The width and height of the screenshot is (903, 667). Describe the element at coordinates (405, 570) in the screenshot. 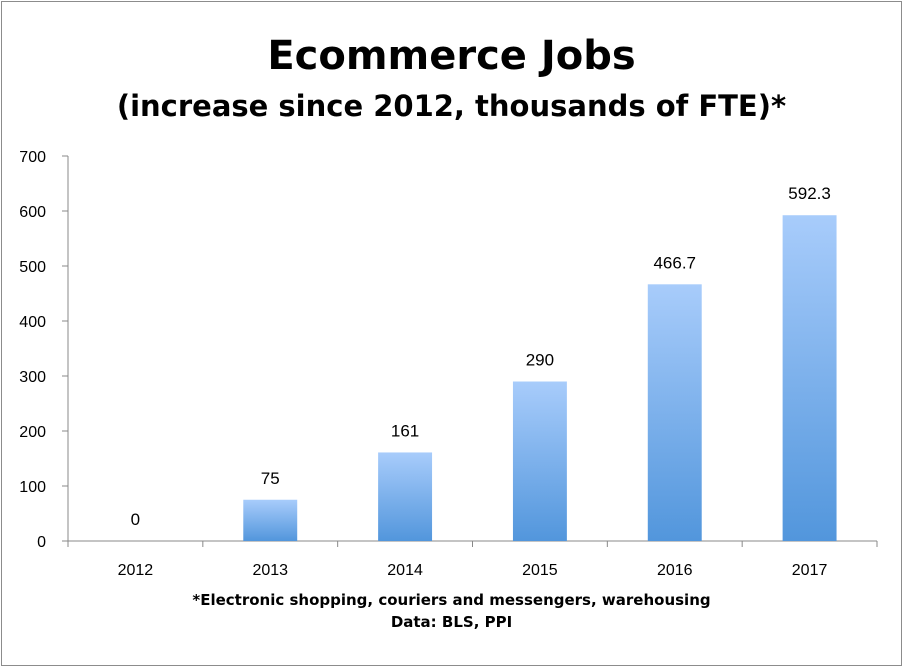

I see `x-tick-label: 2014` at that location.